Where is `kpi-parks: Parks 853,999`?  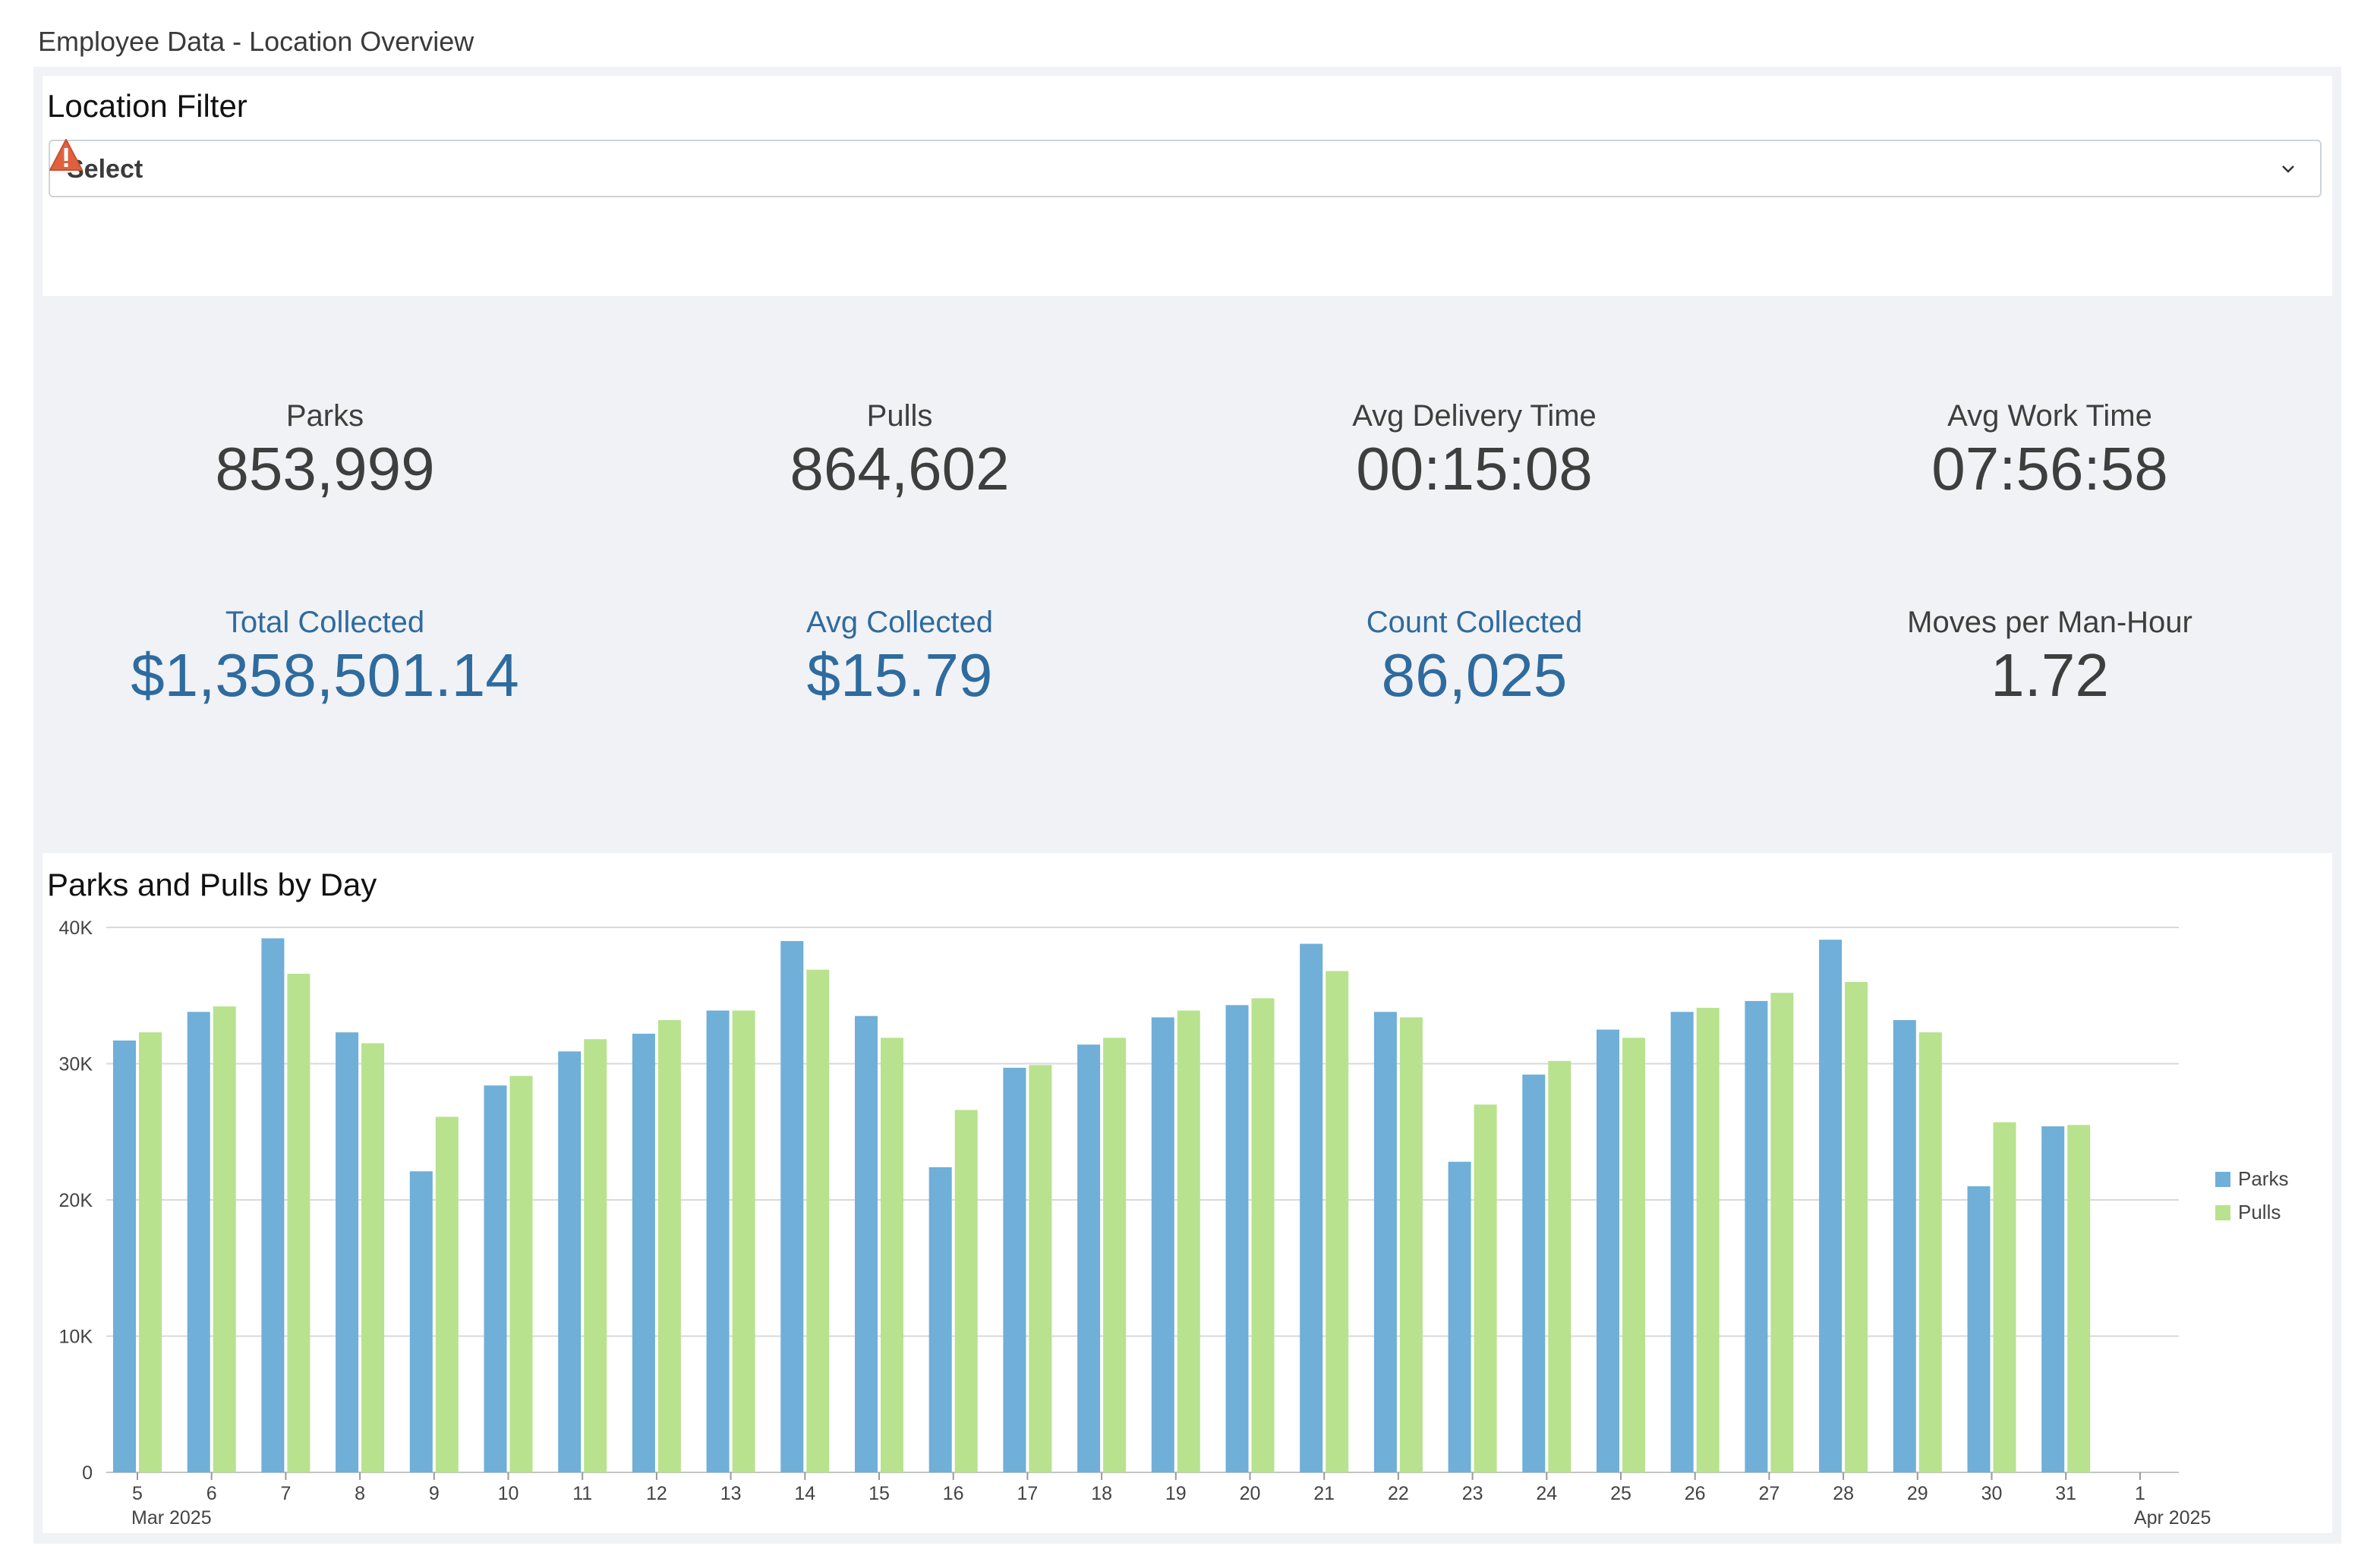
kpi-parks: Parks 853,999 is located at coordinates (325, 451).